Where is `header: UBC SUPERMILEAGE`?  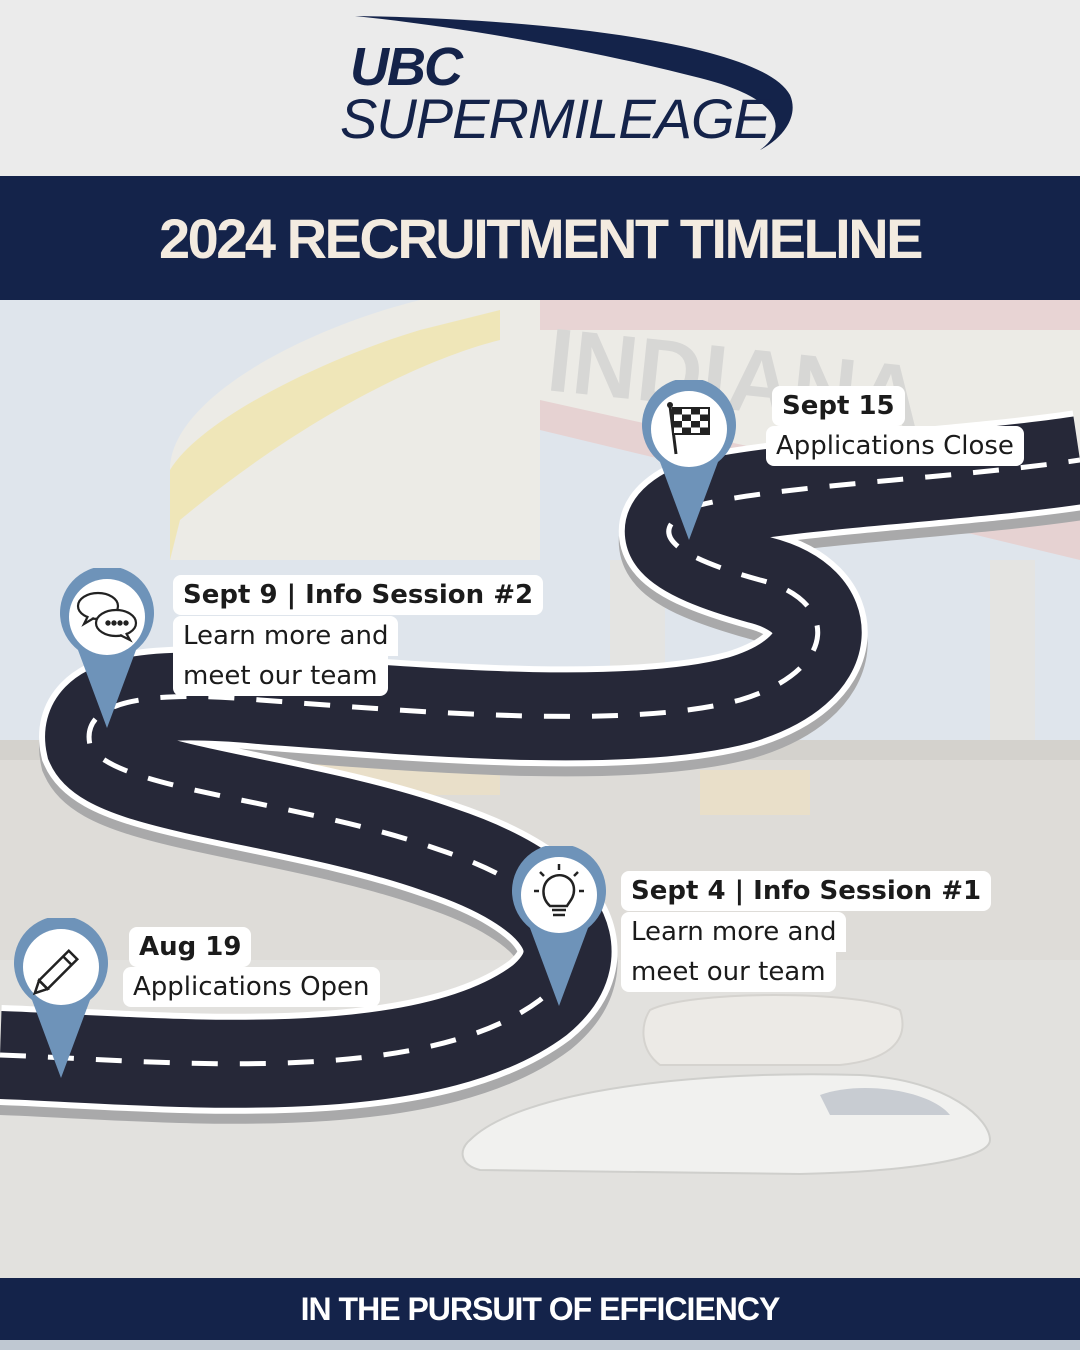 header: UBC SUPERMILEAGE is located at coordinates (540, 88).